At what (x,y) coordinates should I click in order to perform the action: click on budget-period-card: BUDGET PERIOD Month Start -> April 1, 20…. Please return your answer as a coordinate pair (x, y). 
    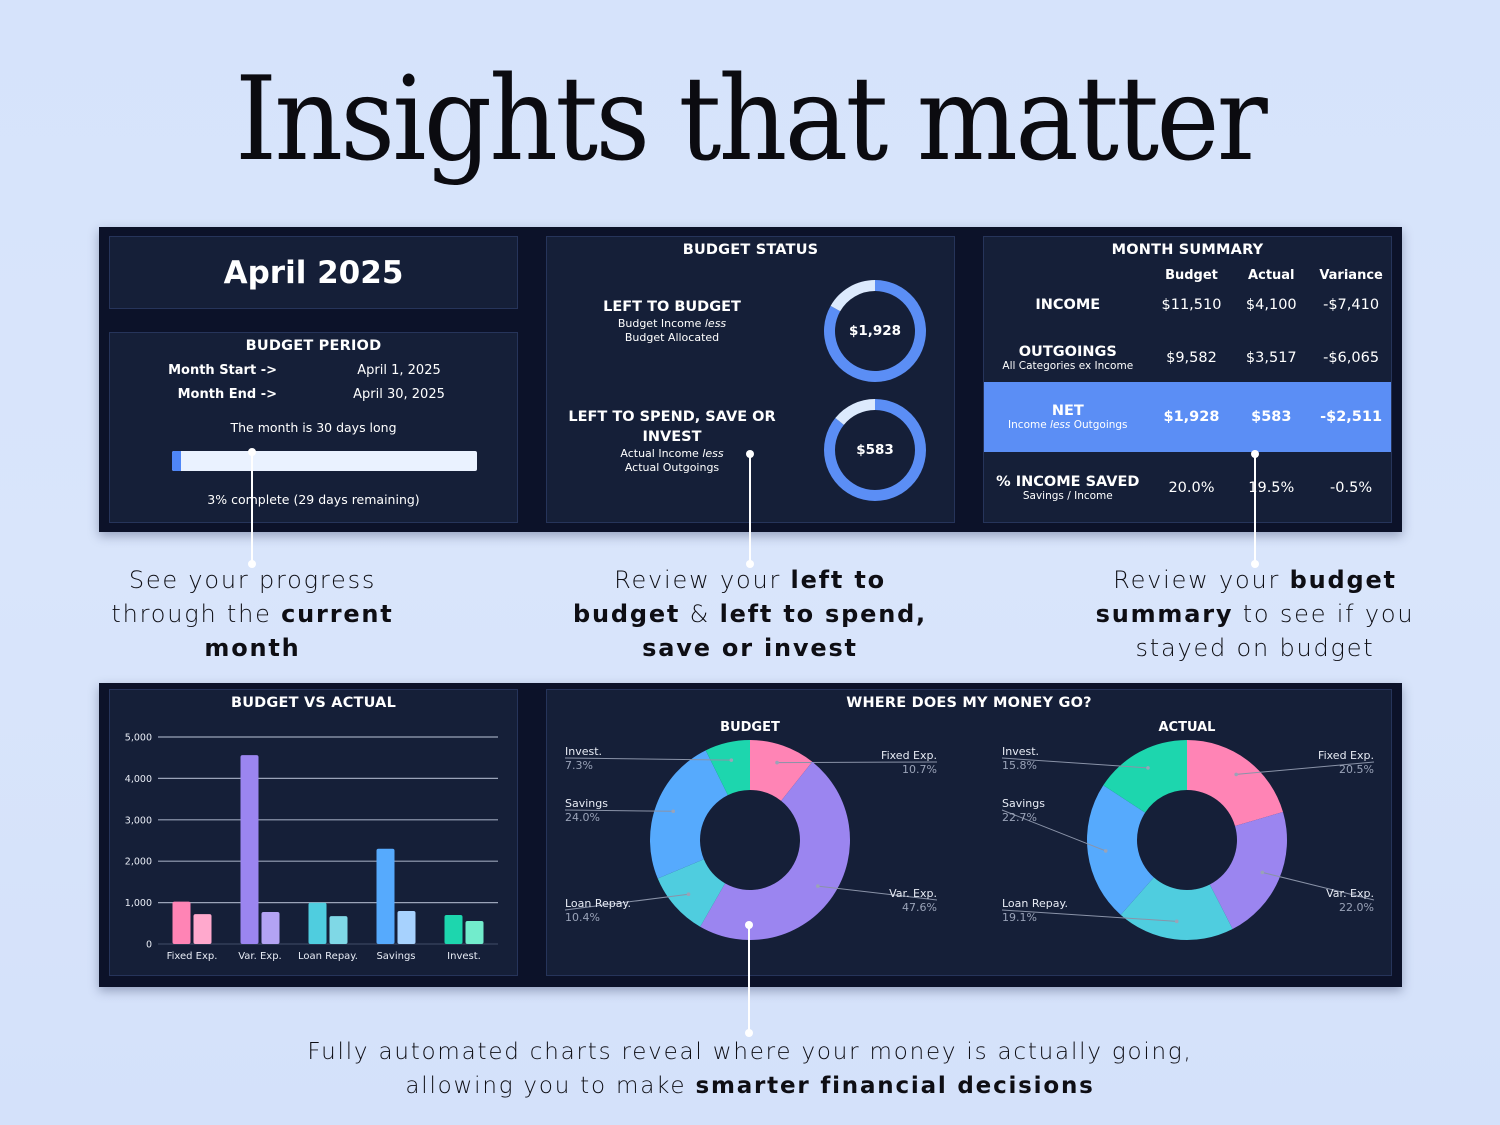
    Looking at the image, I should click on (313, 427).